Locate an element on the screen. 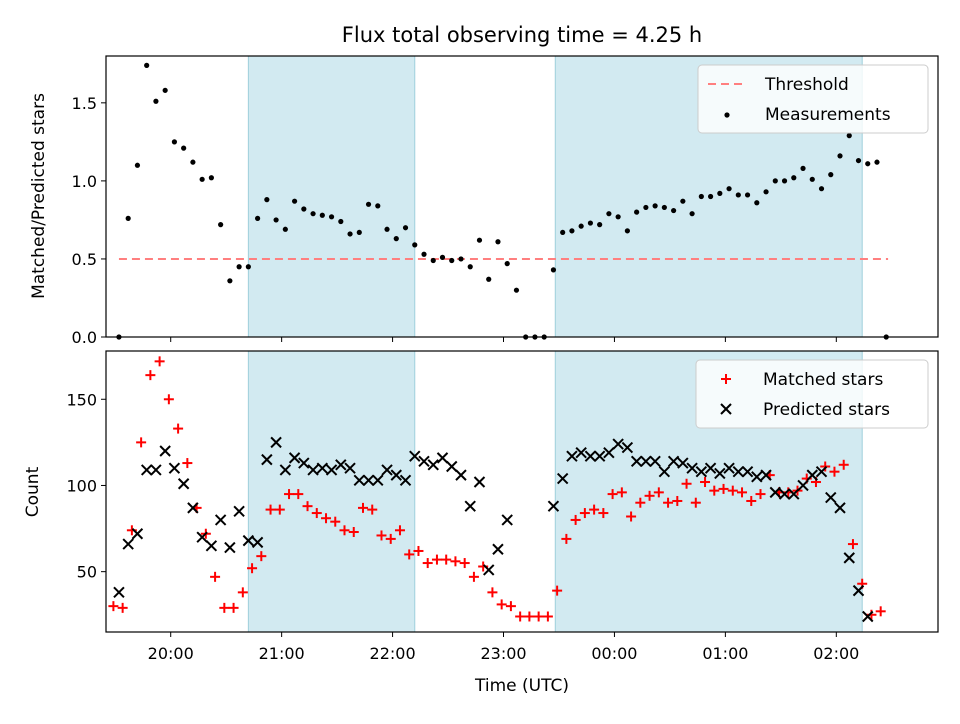 This screenshot has height=724, width=960. matched-legend-marker is located at coordinates (726, 379).